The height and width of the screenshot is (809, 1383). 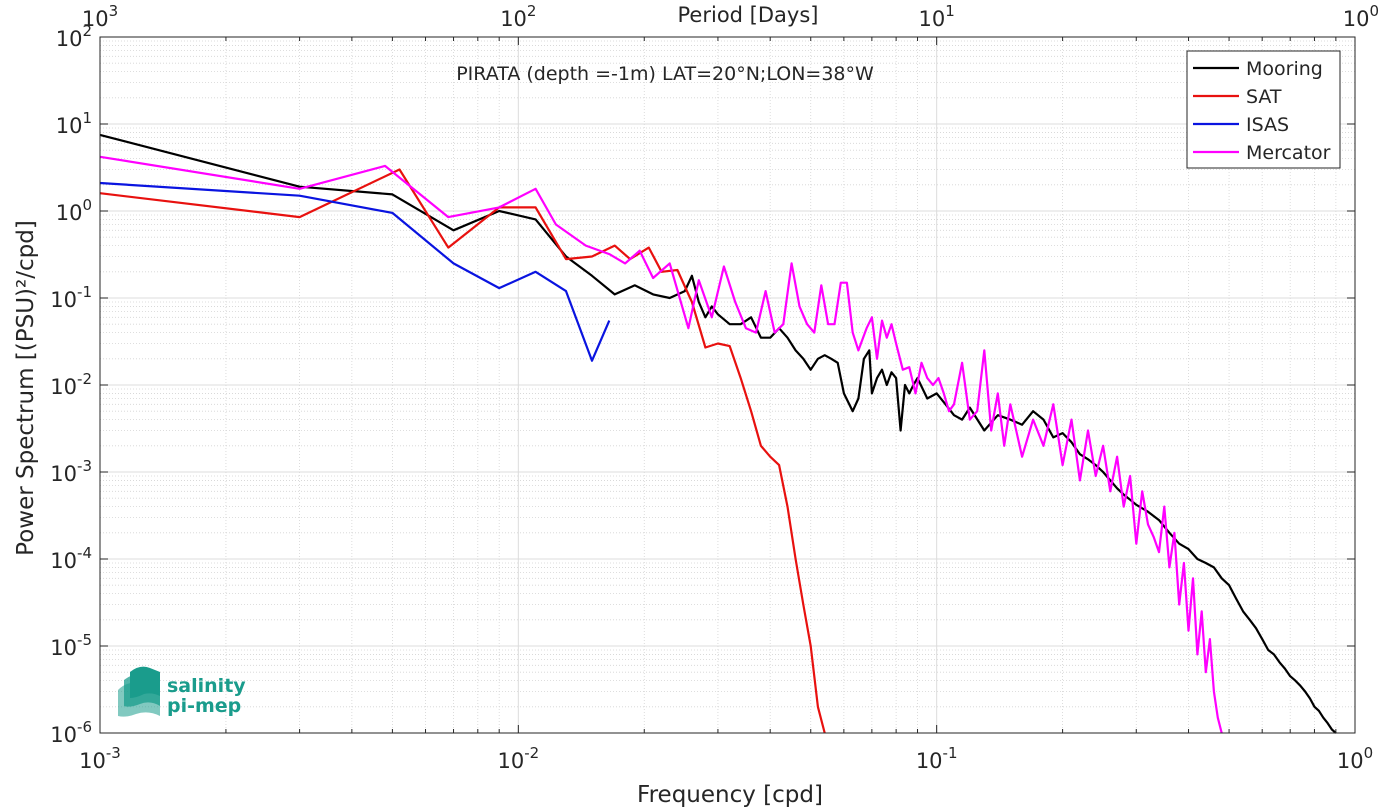 I want to click on legend-box, so click(x=1263, y=109).